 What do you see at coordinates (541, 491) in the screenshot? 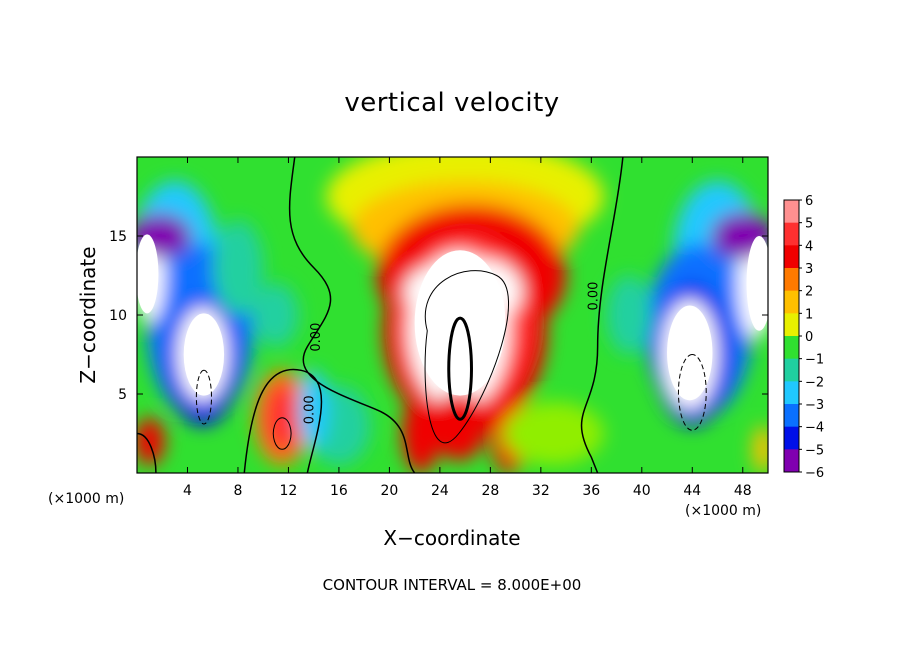
I see `x-tick-label: 32` at bounding box center [541, 491].